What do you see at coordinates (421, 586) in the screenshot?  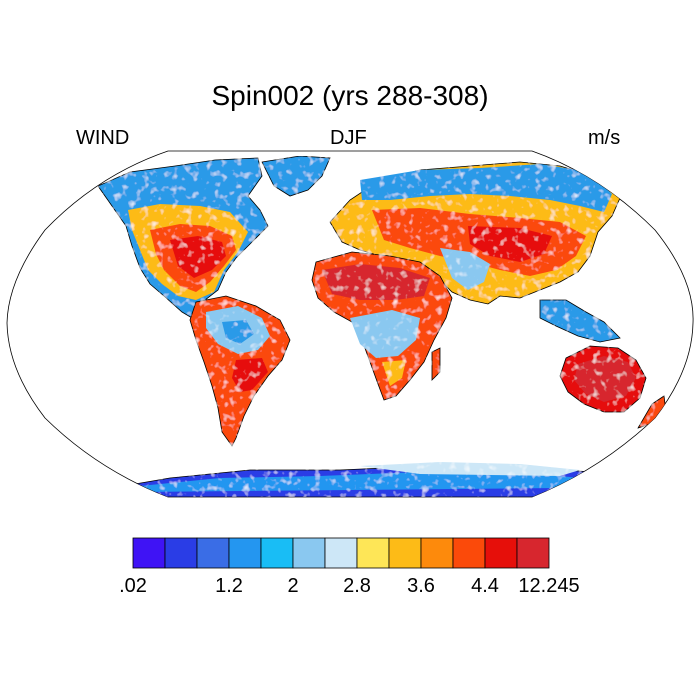 I see `colorbar-tick-label: 3.6` at bounding box center [421, 586].